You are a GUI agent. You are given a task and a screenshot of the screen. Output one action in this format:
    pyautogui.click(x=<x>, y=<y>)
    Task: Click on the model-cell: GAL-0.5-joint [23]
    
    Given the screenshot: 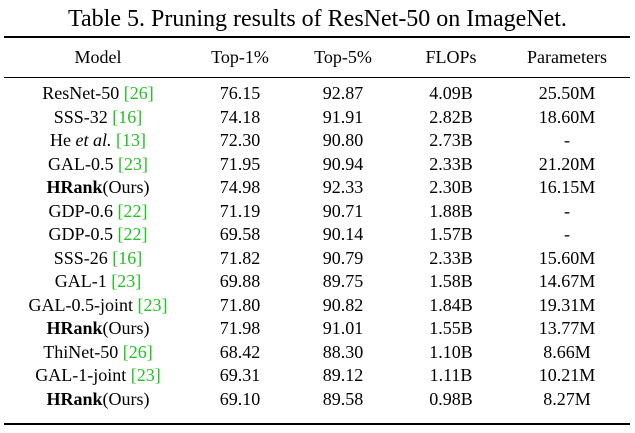 What is the action you would take?
    pyautogui.click(x=98, y=306)
    